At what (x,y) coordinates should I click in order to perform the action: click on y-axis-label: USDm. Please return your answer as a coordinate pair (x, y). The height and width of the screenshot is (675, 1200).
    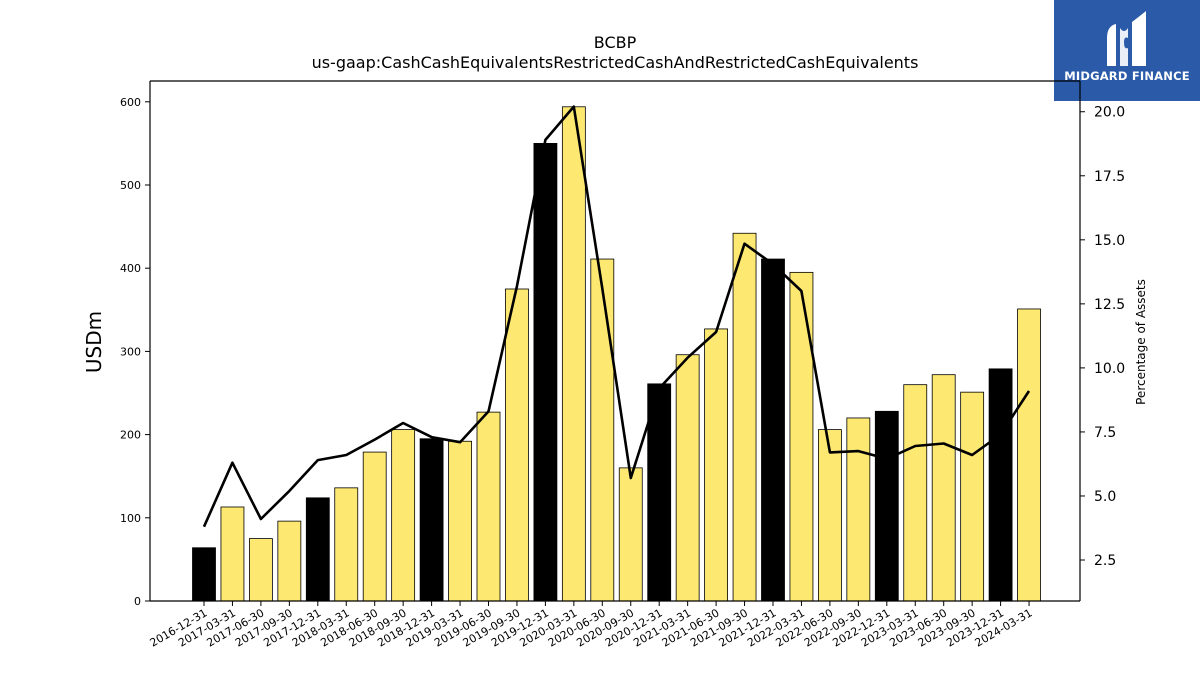
    Looking at the image, I should click on (94, 342).